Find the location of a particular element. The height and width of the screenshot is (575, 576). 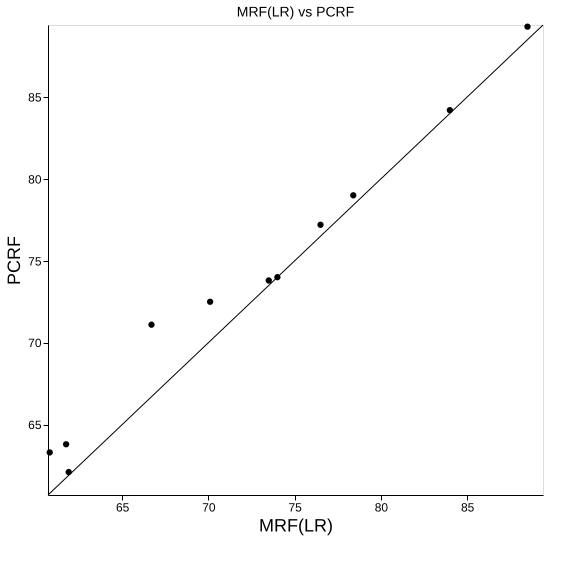

y-axis-title: PCRF is located at coordinates (14, 260).